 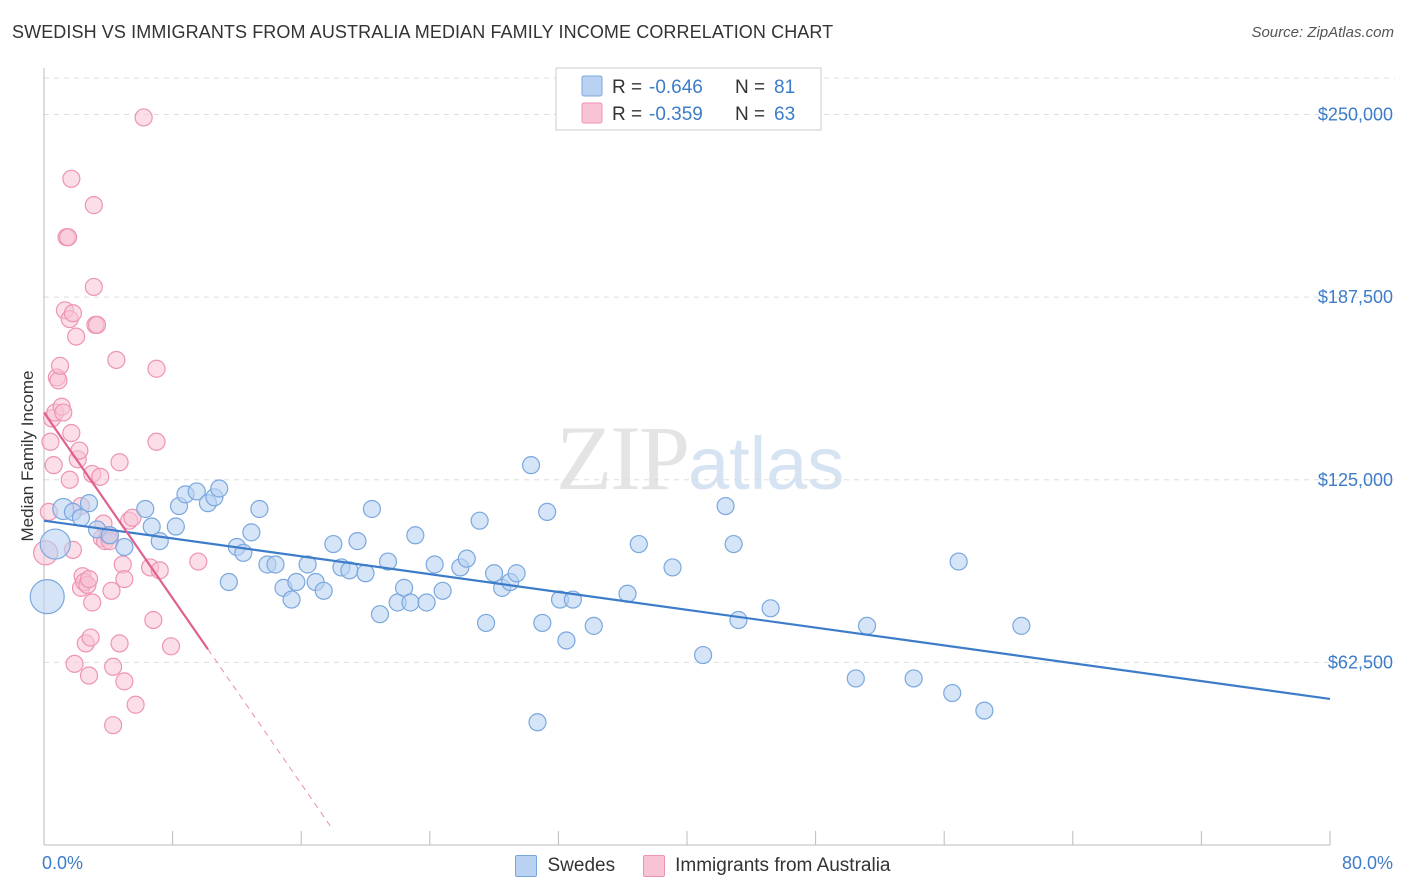 I want to click on bottom-legend-label-australia: Immigrants from Australia, so click(x=783, y=865).